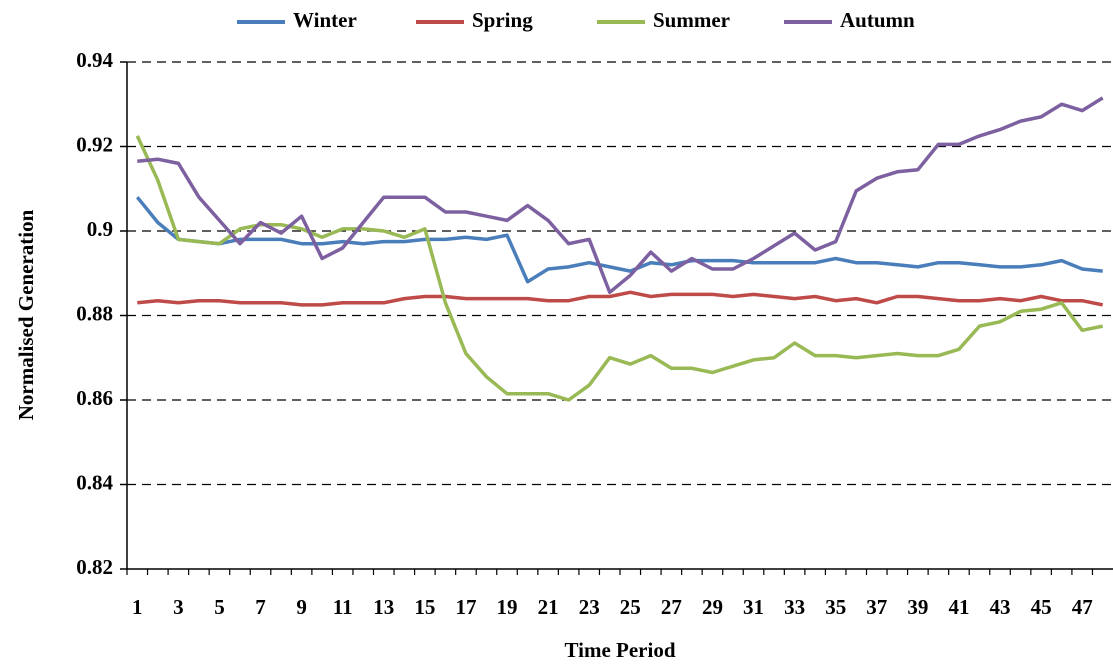 This screenshot has width=1113, height=666. I want to click on x-tick-label: 27, so click(671, 607).